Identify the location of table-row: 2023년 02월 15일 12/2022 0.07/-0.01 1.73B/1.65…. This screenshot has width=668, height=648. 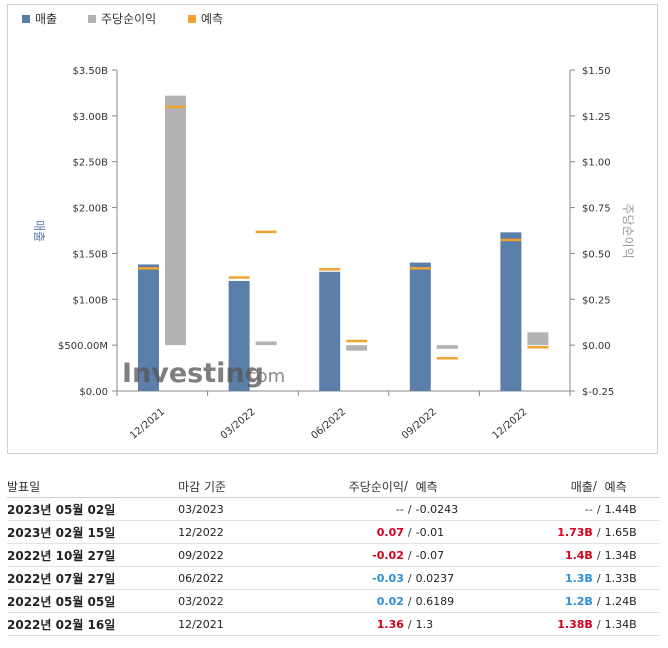
(333, 532).